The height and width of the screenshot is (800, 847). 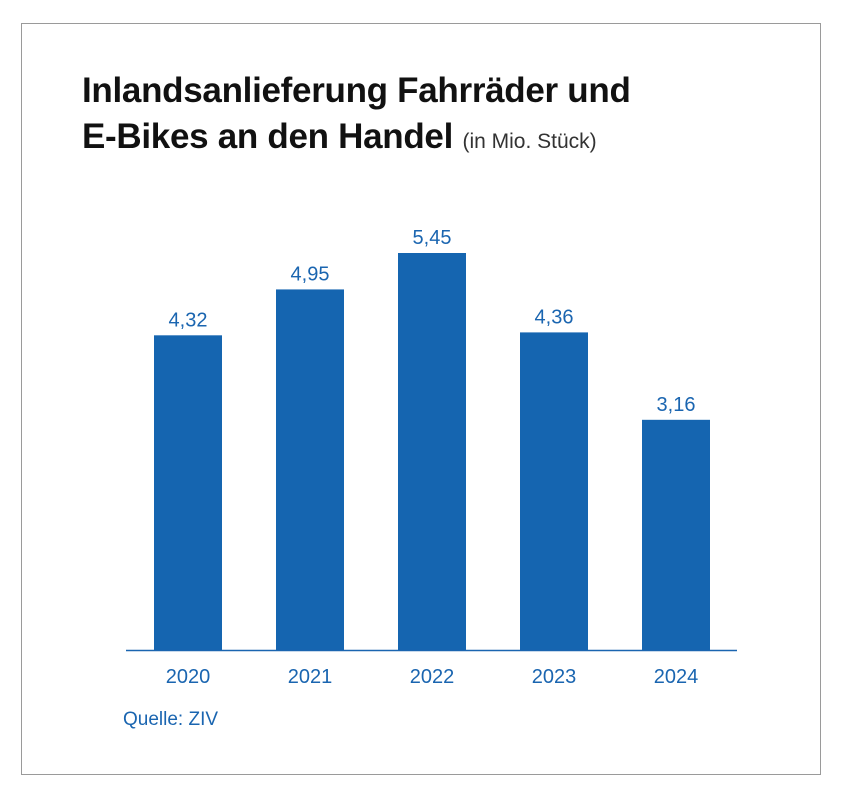 What do you see at coordinates (554, 317) in the screenshot?
I see `data-label-2023: 4,36` at bounding box center [554, 317].